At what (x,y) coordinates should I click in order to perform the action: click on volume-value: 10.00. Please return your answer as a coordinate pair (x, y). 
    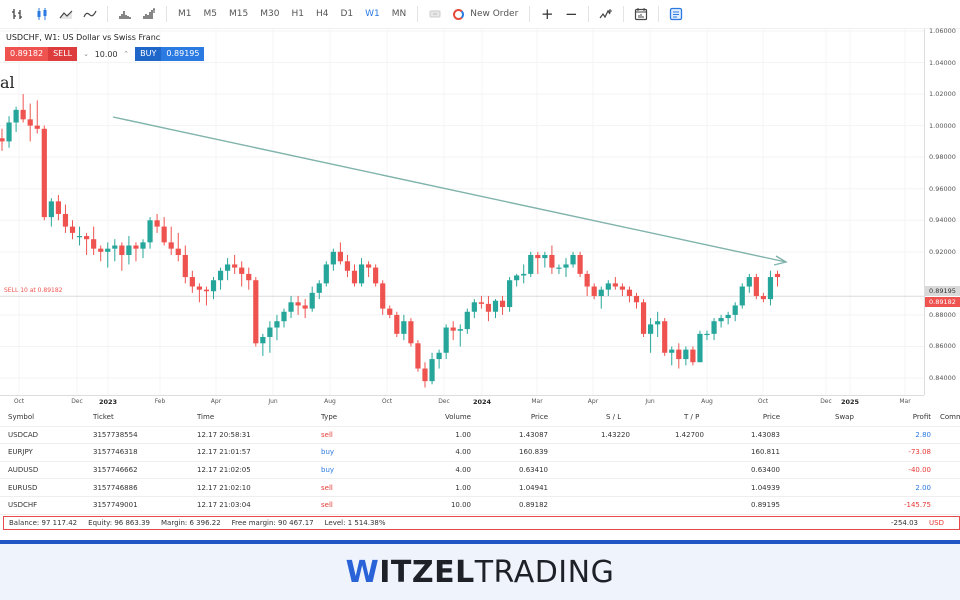
    Looking at the image, I should click on (106, 54).